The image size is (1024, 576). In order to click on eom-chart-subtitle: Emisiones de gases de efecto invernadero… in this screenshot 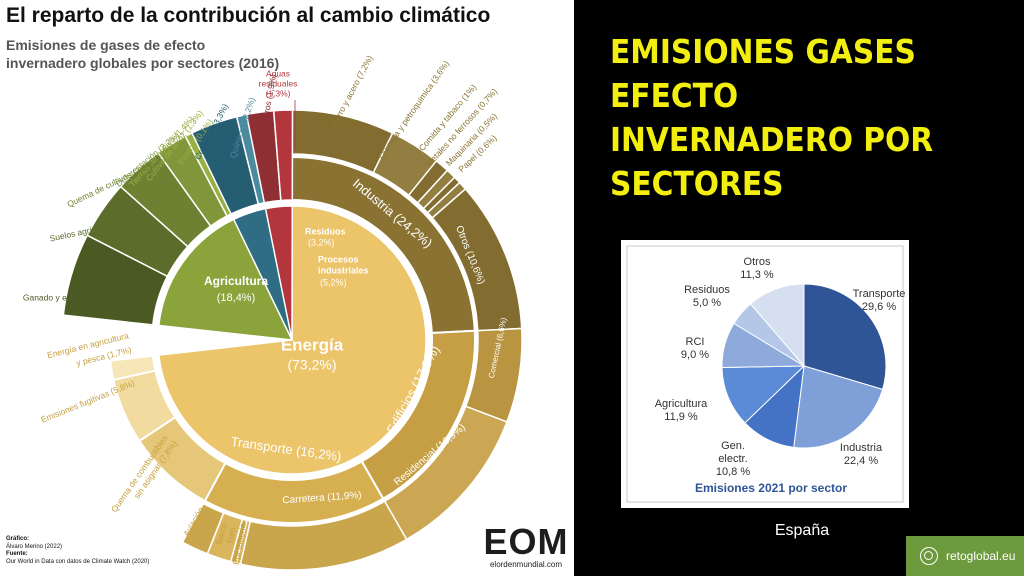, I will do `click(143, 54)`.